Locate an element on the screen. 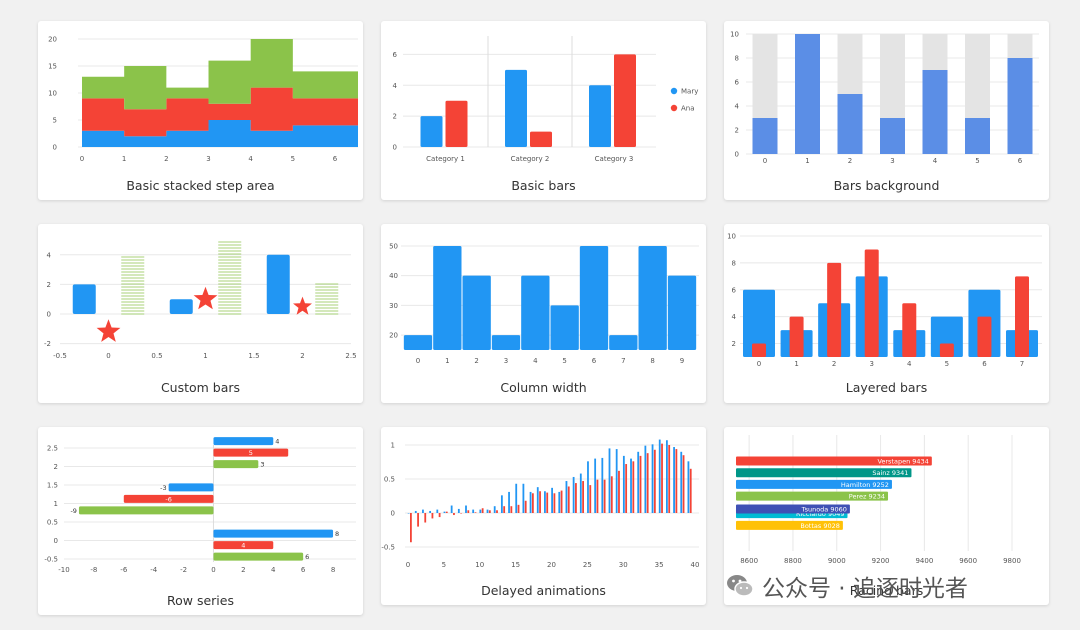 This screenshot has height=630, width=1080. x-tick-label: 35 is located at coordinates (659, 565).